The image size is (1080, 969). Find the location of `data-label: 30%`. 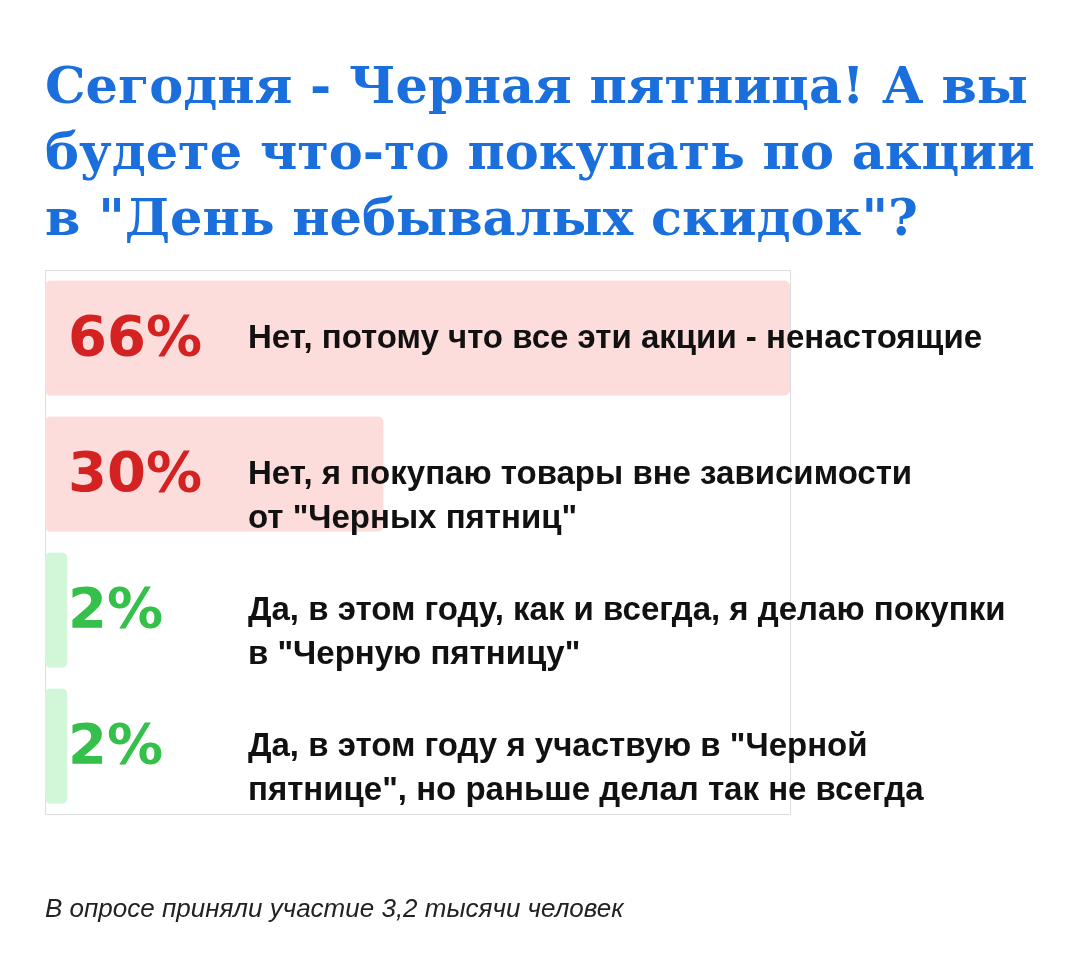

data-label: 30% is located at coordinates (135, 471).